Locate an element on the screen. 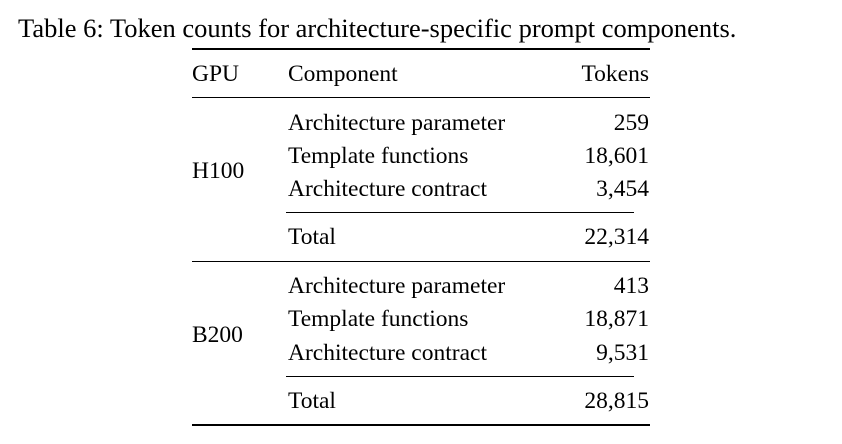 This screenshot has height=444, width=842. header-tokens: Tokens is located at coordinates (615, 74).